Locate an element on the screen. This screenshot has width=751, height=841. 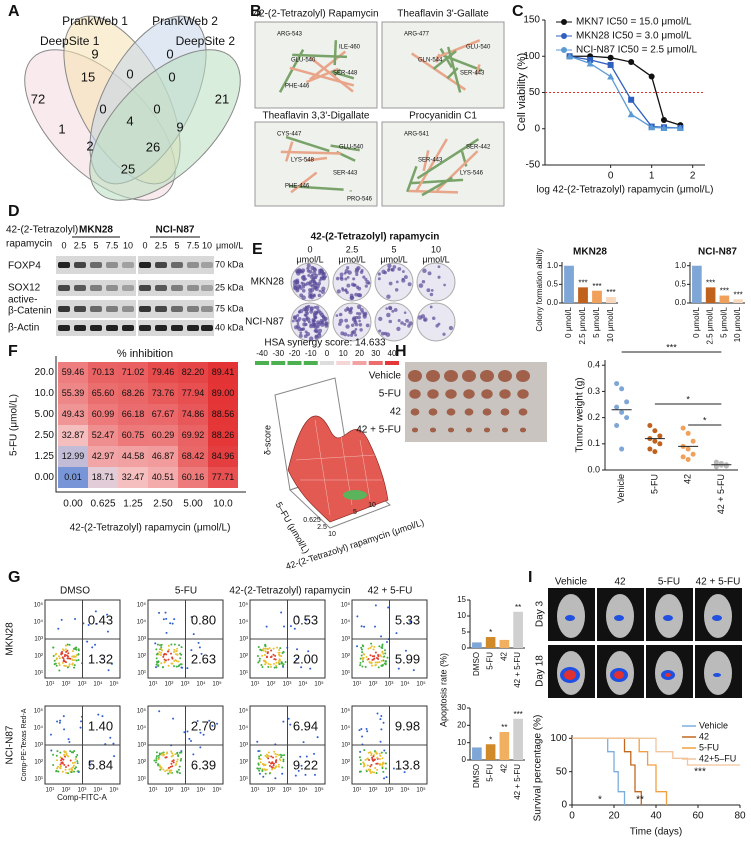
colorbar-label: 10 is located at coordinates (343, 353).